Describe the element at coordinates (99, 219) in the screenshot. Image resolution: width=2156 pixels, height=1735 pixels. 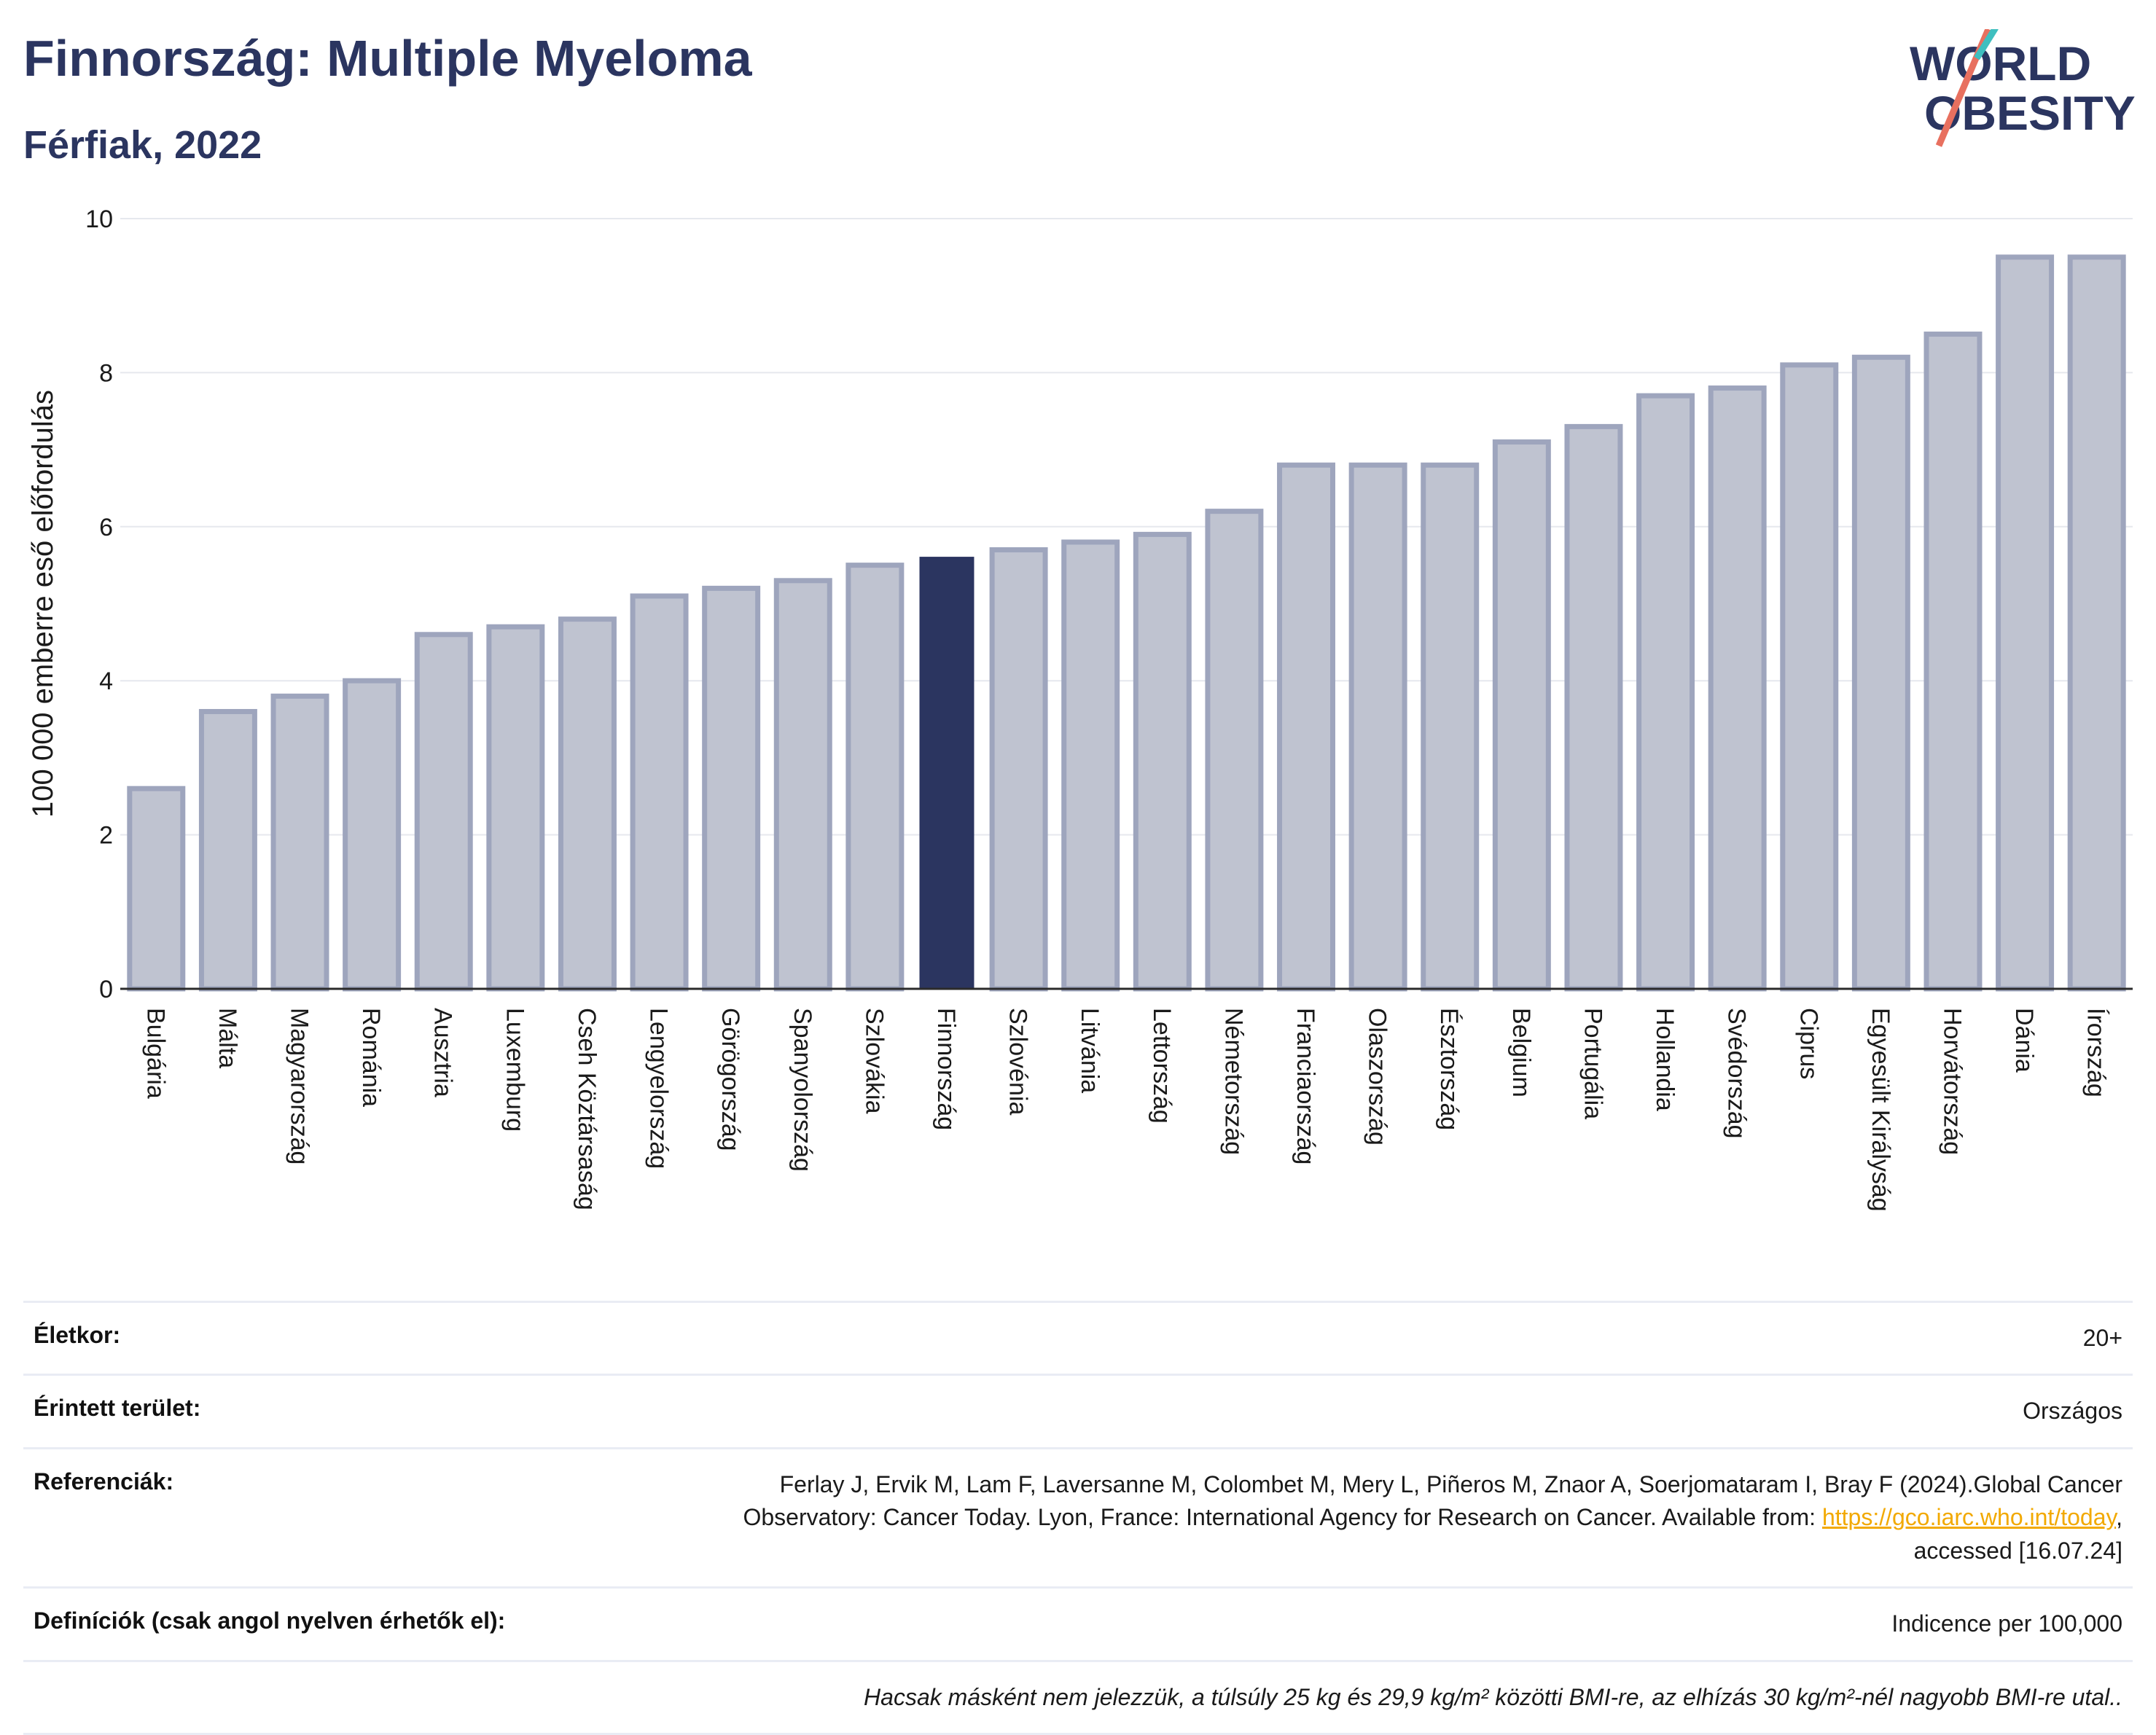
I see `y-tick-label: 10` at that location.